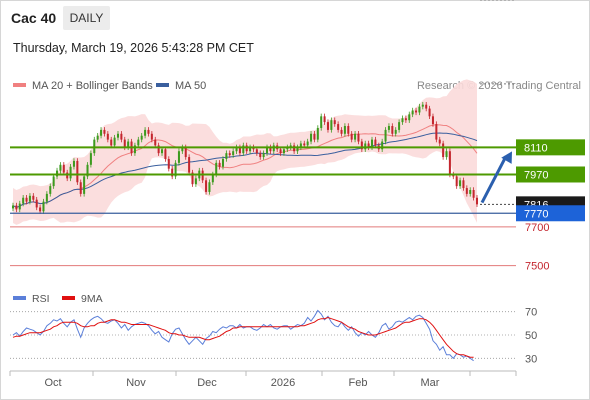 This screenshot has width=590, height=400. What do you see at coordinates (92, 299) in the screenshot?
I see `legend-label-9ma: 9MA` at bounding box center [92, 299].